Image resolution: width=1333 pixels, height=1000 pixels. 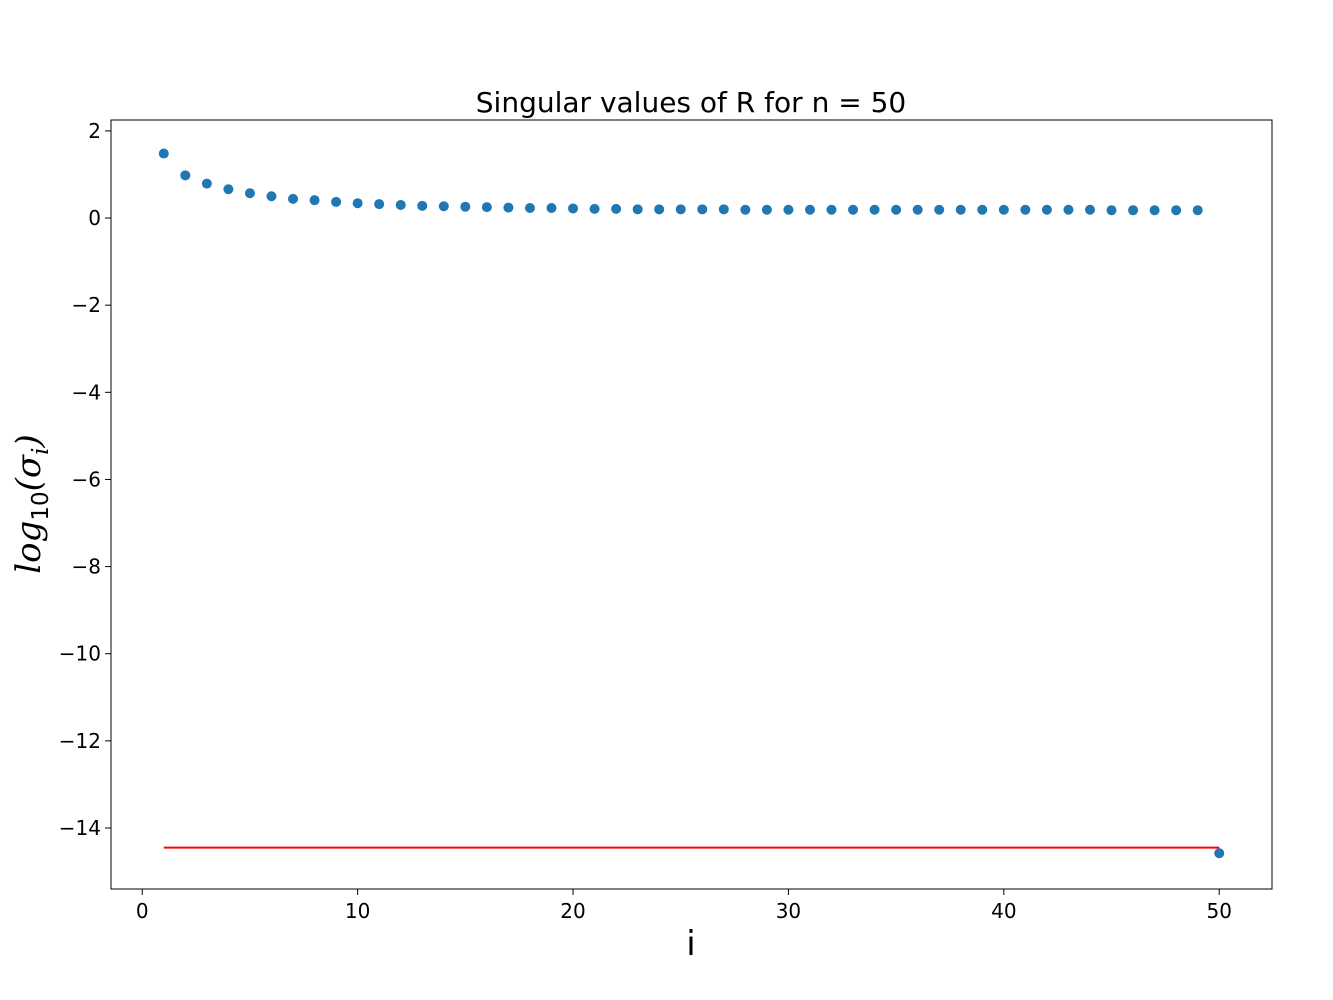 What do you see at coordinates (684, 906) in the screenshot?
I see `x-axis: 0 10 20 30 40 50` at bounding box center [684, 906].